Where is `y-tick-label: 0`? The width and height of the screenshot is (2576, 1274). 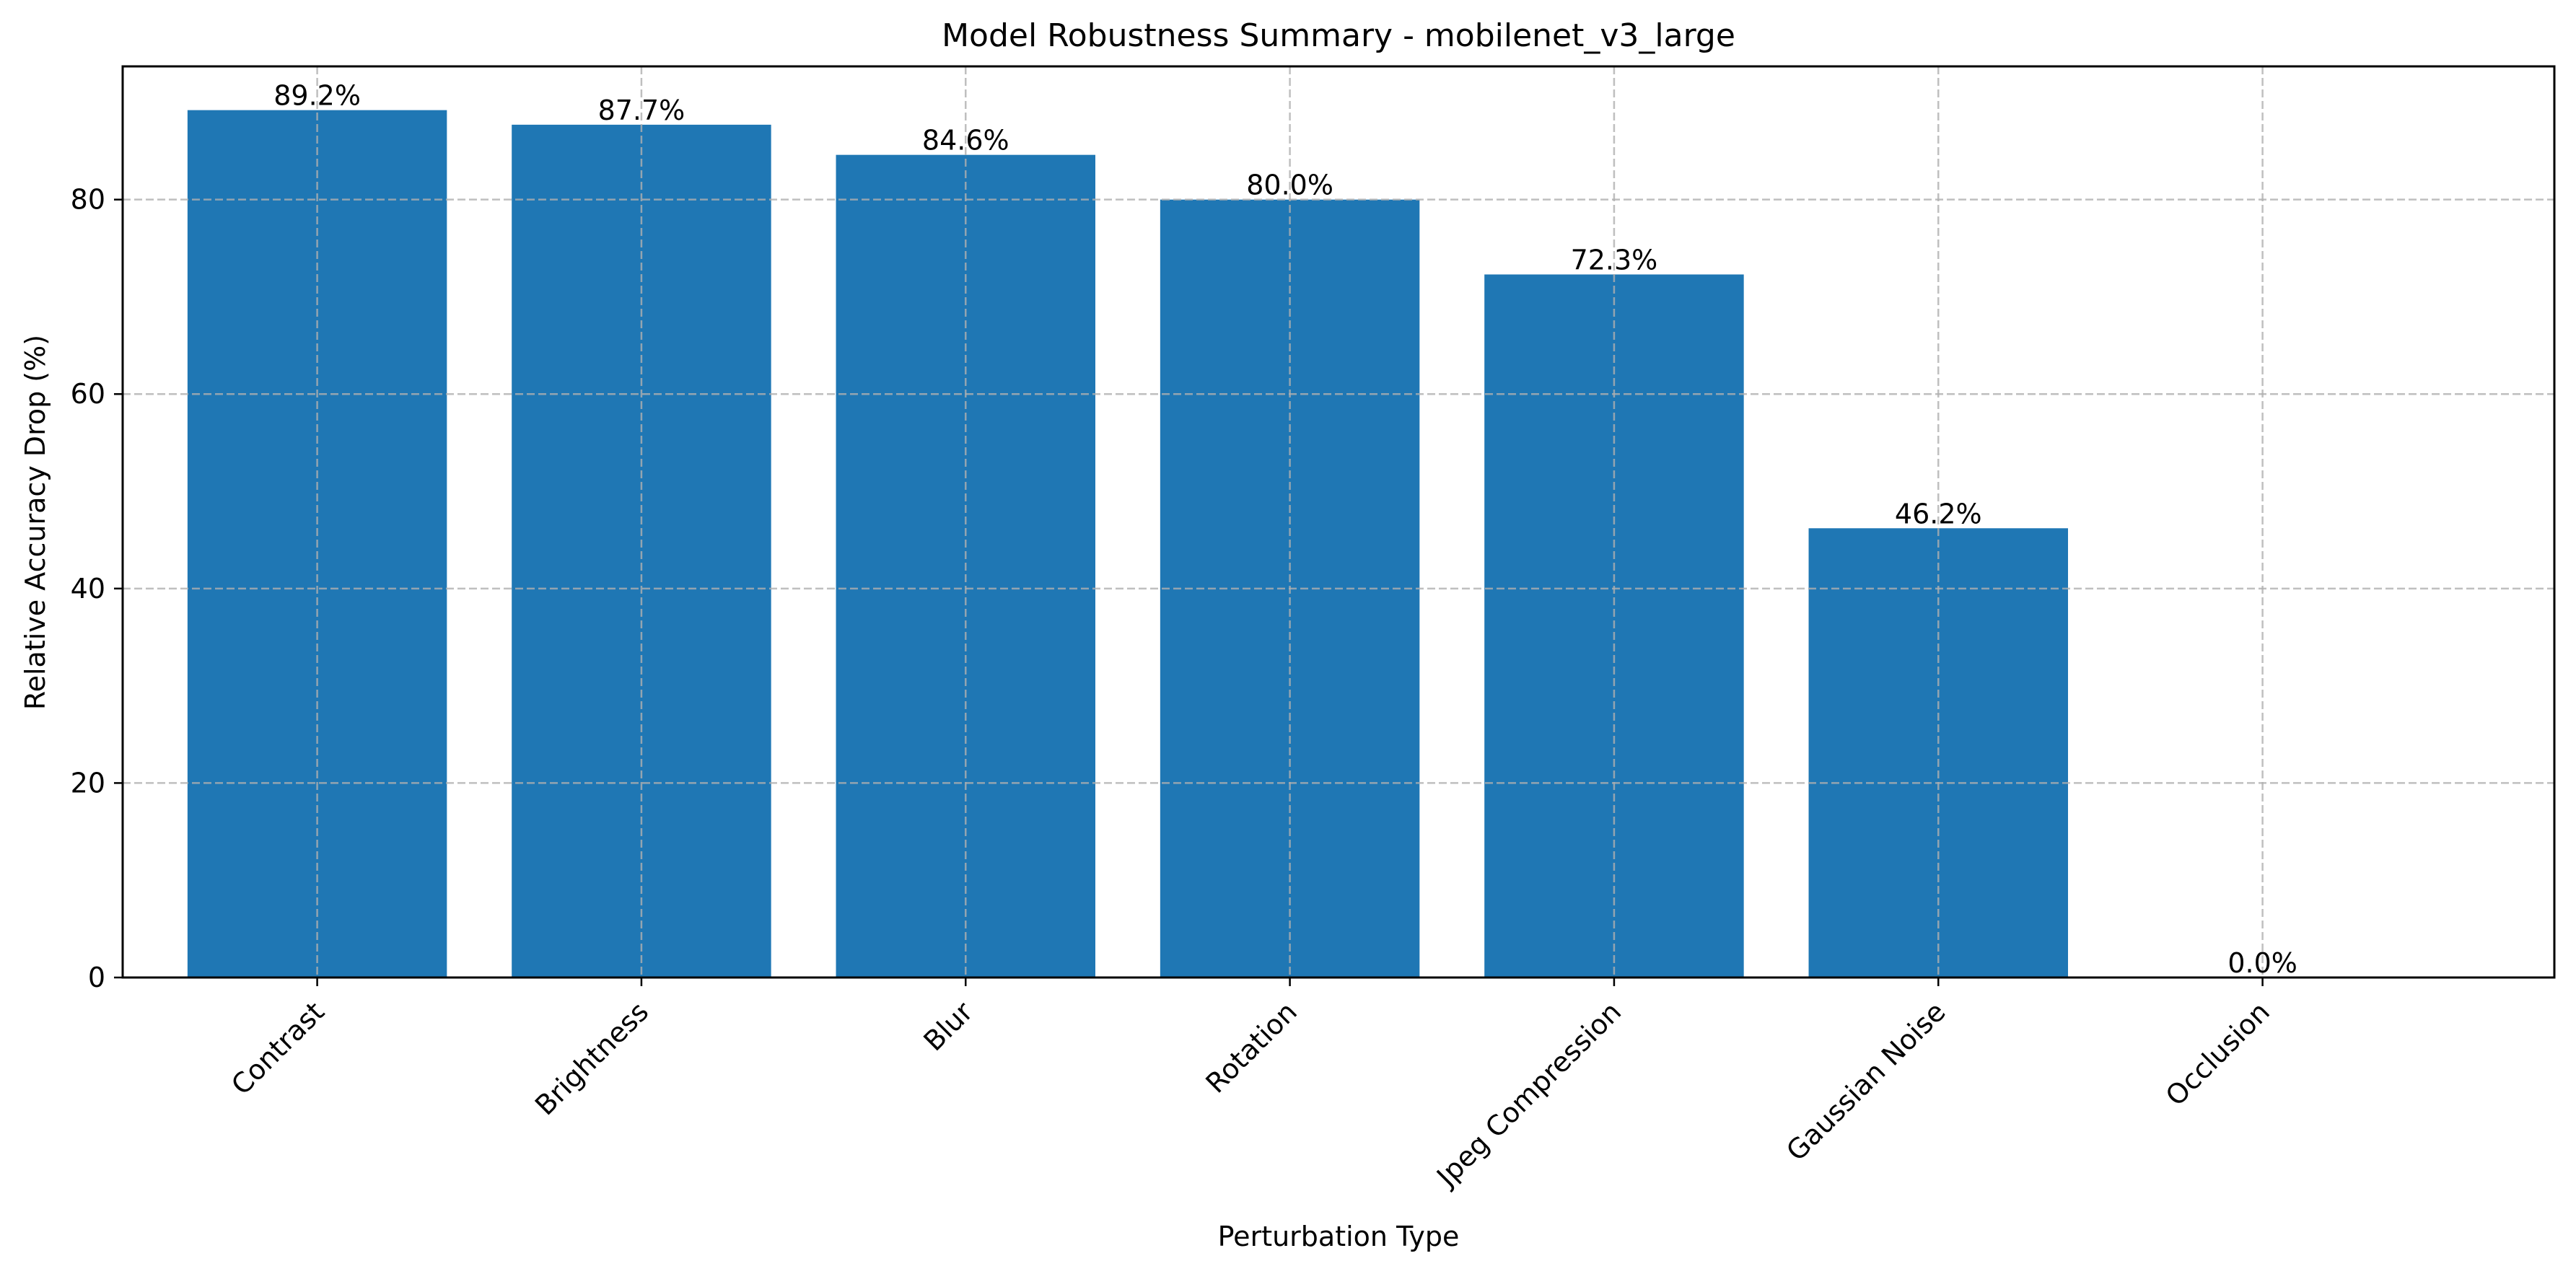 y-tick-label: 0 is located at coordinates (97, 977).